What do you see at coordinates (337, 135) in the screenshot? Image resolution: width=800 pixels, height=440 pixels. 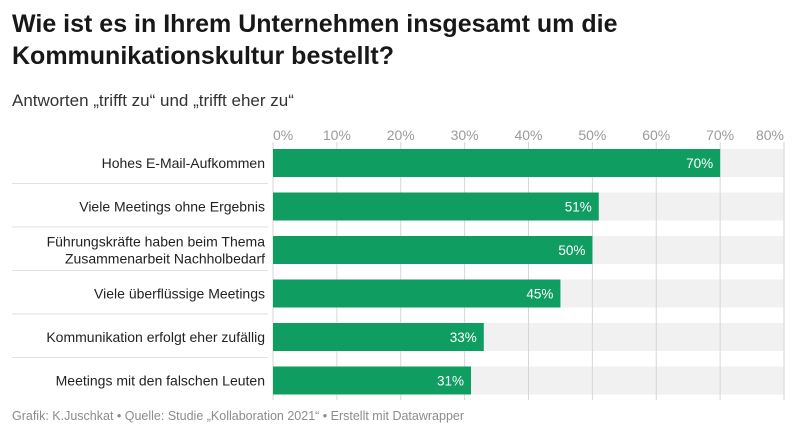 I see `x-tick-label: 10%` at bounding box center [337, 135].